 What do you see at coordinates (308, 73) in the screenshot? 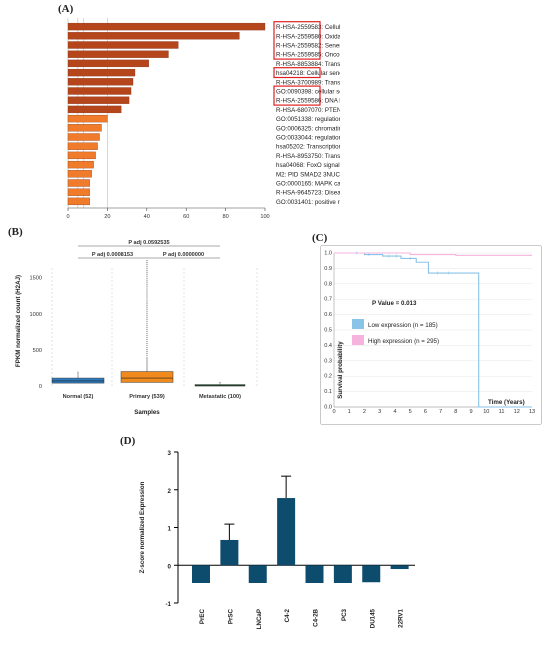
I see `term-label: hsa04218: Cellular senescence` at bounding box center [308, 73].